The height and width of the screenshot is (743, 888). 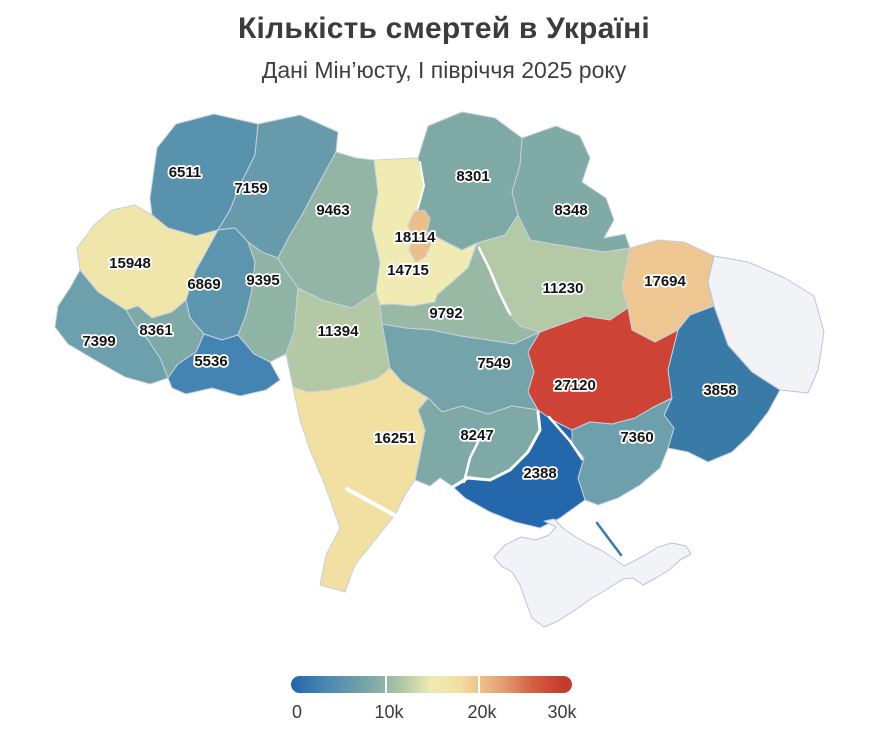 I want to click on region-sumy, so click(x=571, y=189).